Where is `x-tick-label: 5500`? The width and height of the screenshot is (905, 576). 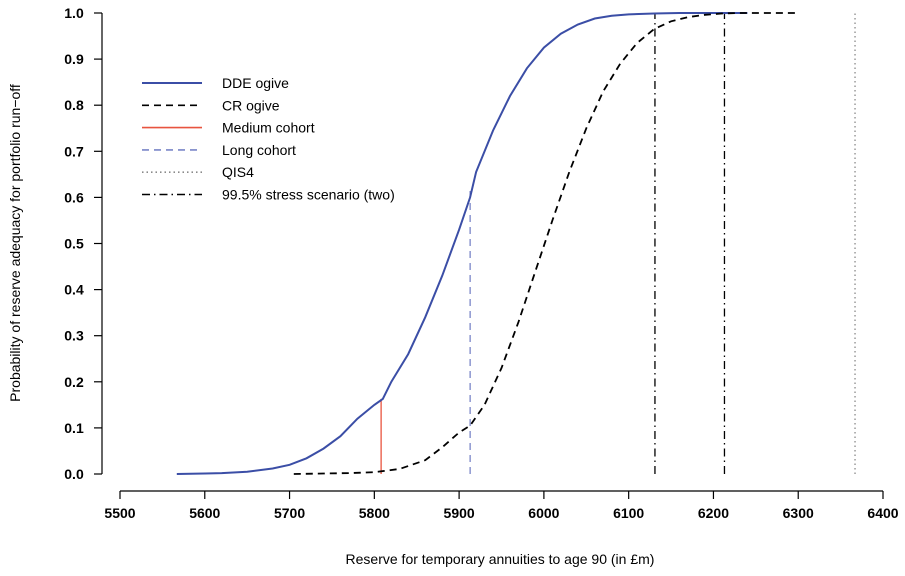
x-tick-label: 5500 is located at coordinates (119, 513).